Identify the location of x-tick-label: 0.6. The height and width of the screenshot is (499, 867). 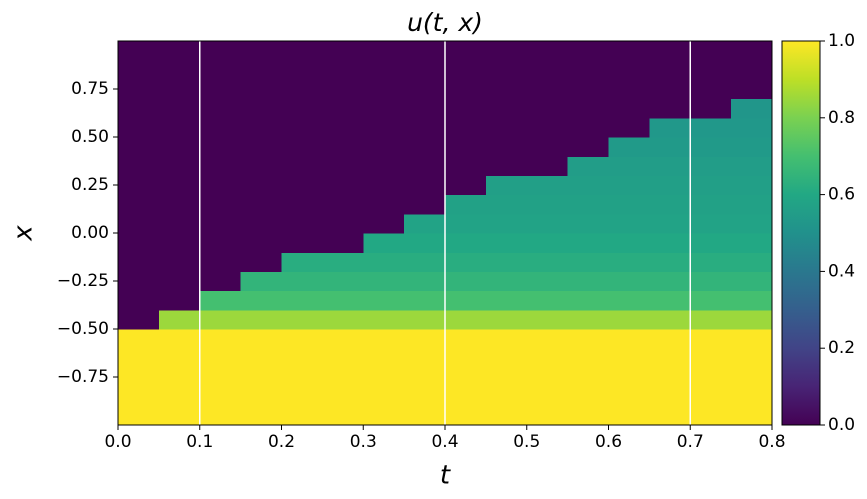
(608, 442).